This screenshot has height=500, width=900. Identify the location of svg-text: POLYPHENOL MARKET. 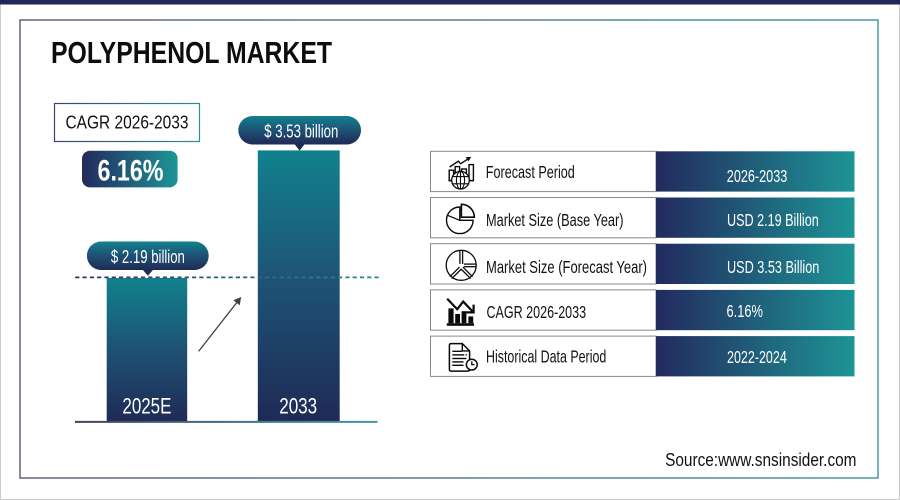
(191, 53).